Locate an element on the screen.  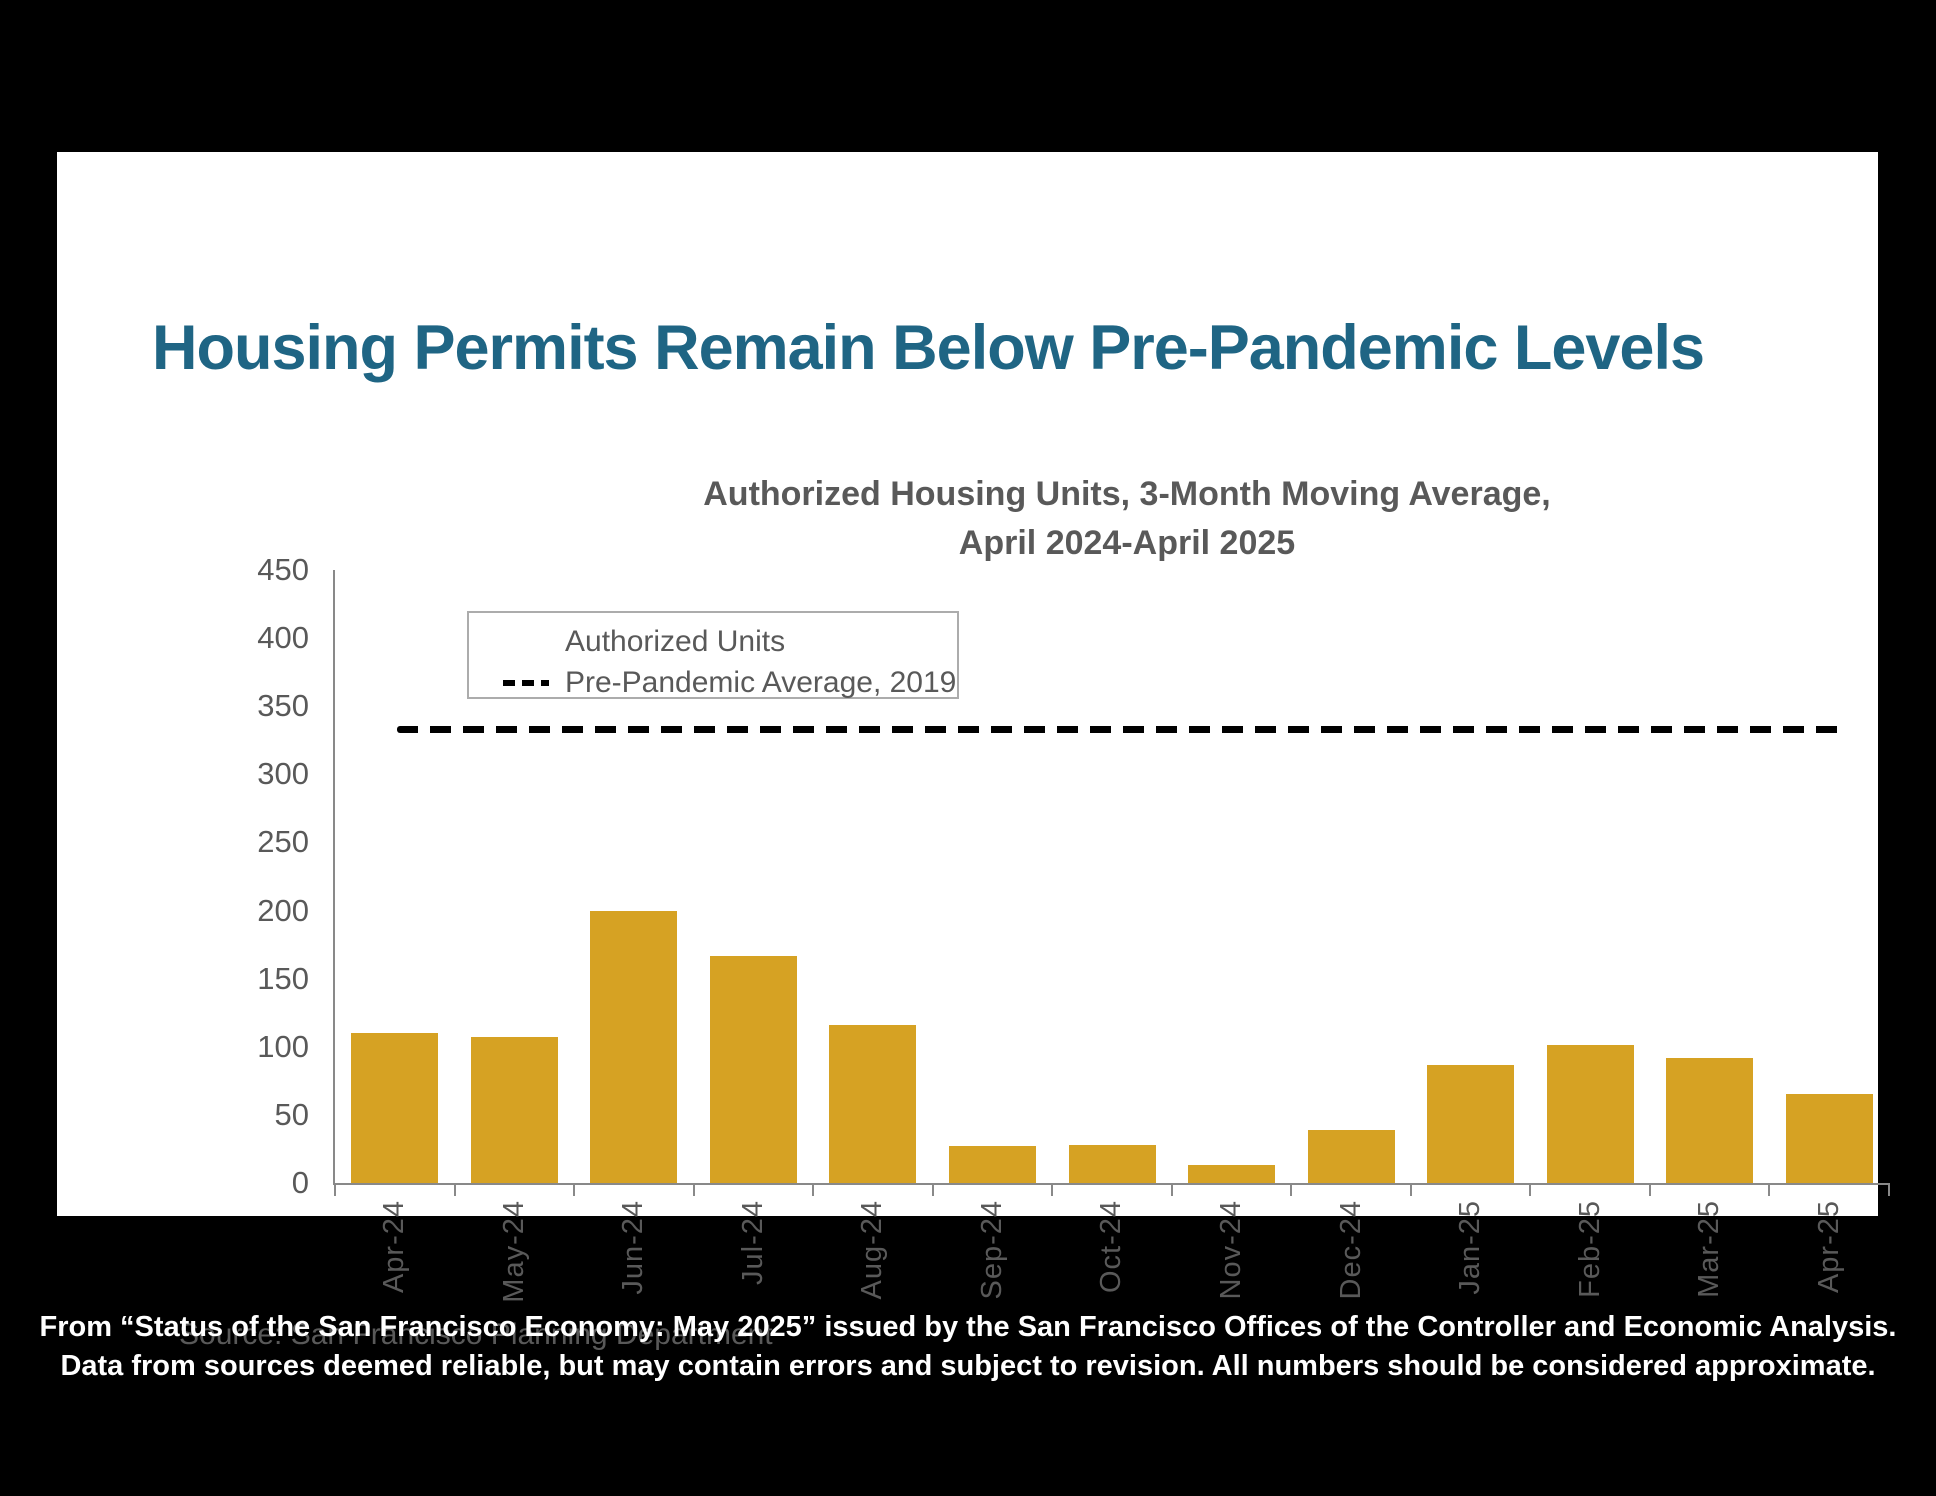
y-axis-label: 450 is located at coordinates (283, 569).